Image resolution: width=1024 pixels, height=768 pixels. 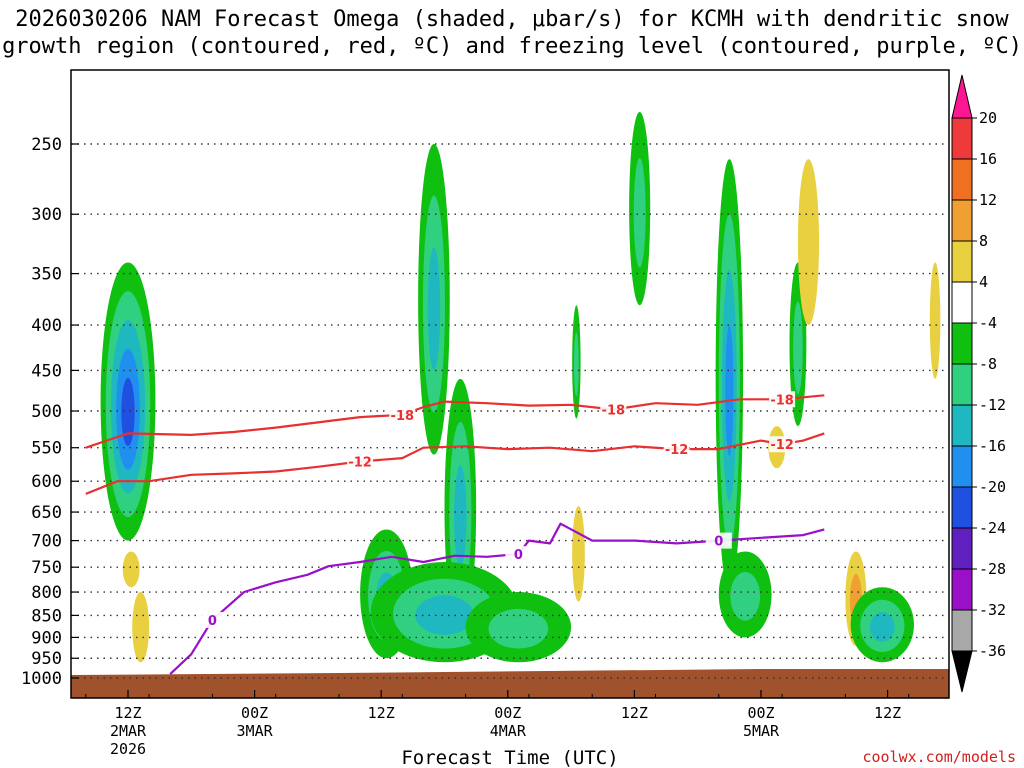 What do you see at coordinates (46, 449) in the screenshot?
I see `y-tick-label: 550` at bounding box center [46, 449].